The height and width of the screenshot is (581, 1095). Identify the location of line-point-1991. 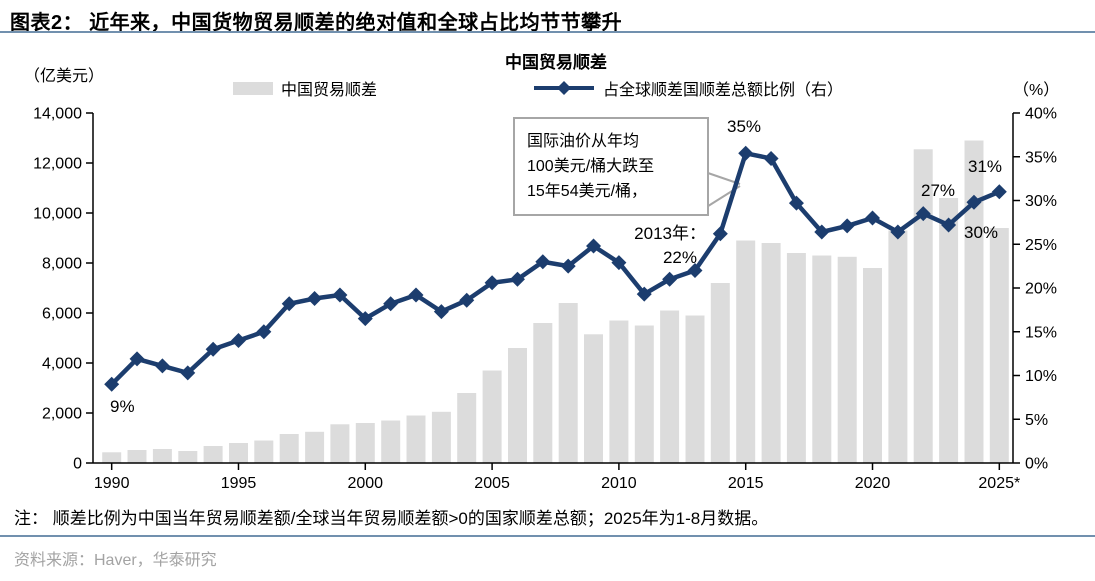
(137, 359).